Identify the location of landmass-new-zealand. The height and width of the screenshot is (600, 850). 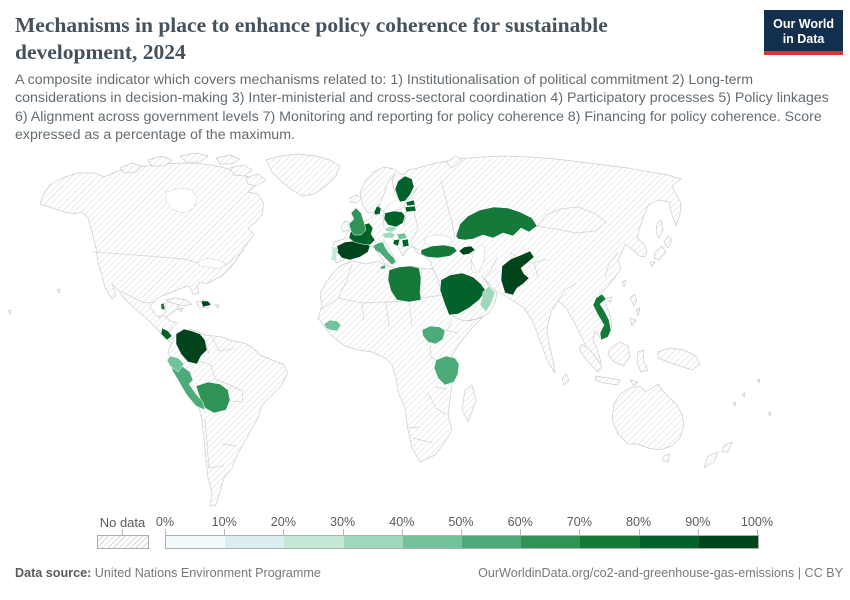
(718, 455).